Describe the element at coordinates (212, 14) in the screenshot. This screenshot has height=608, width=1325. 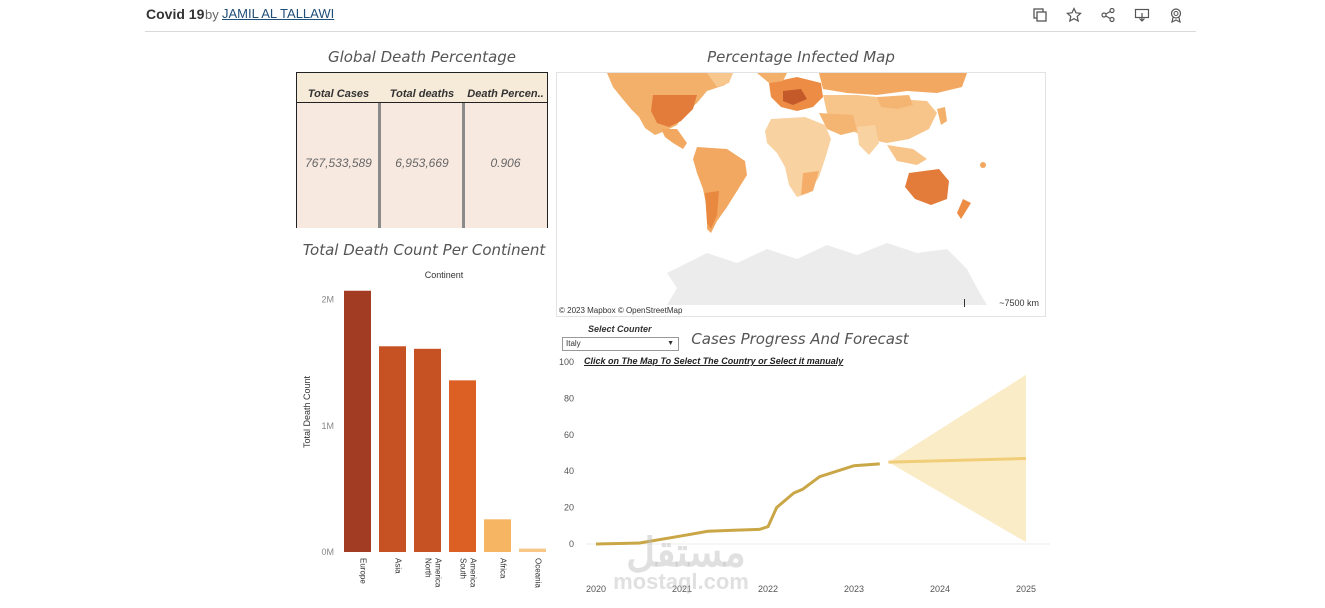
I see `by-label: by` at that location.